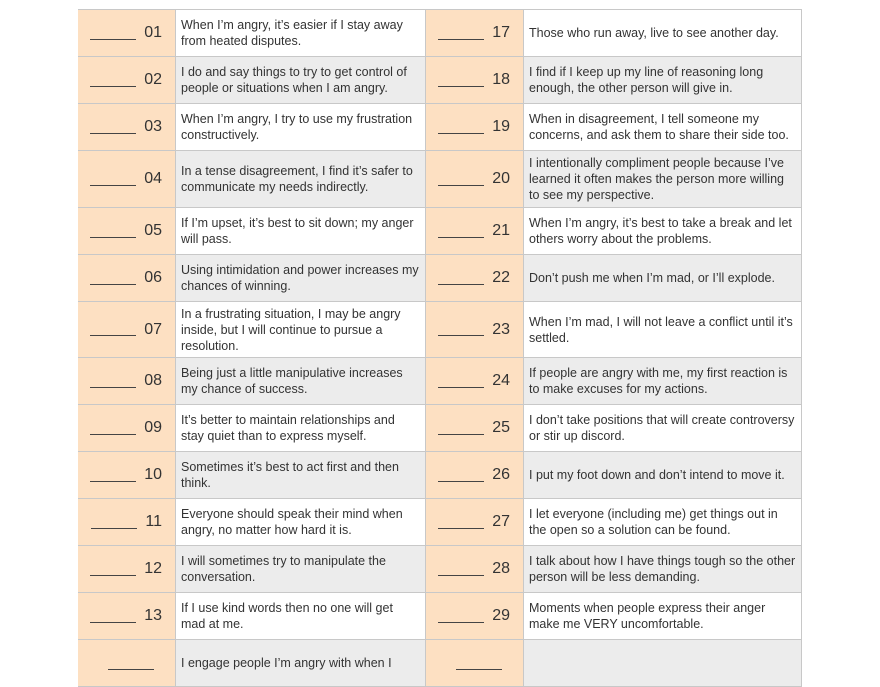  Describe the element at coordinates (127, 80) in the screenshot. I see `item-number-cell: 02` at that location.